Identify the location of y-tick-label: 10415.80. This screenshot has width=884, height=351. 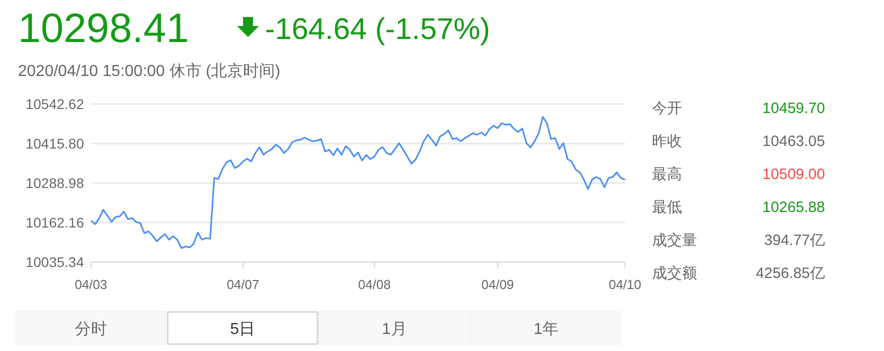
(55, 144).